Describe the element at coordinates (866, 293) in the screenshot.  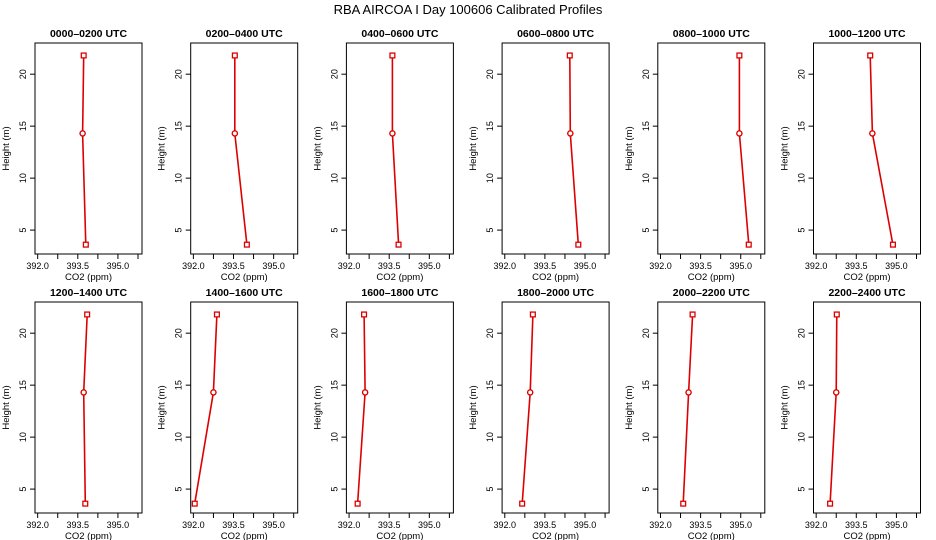
I see `panel-title: 2200–2400 UTC` at that location.